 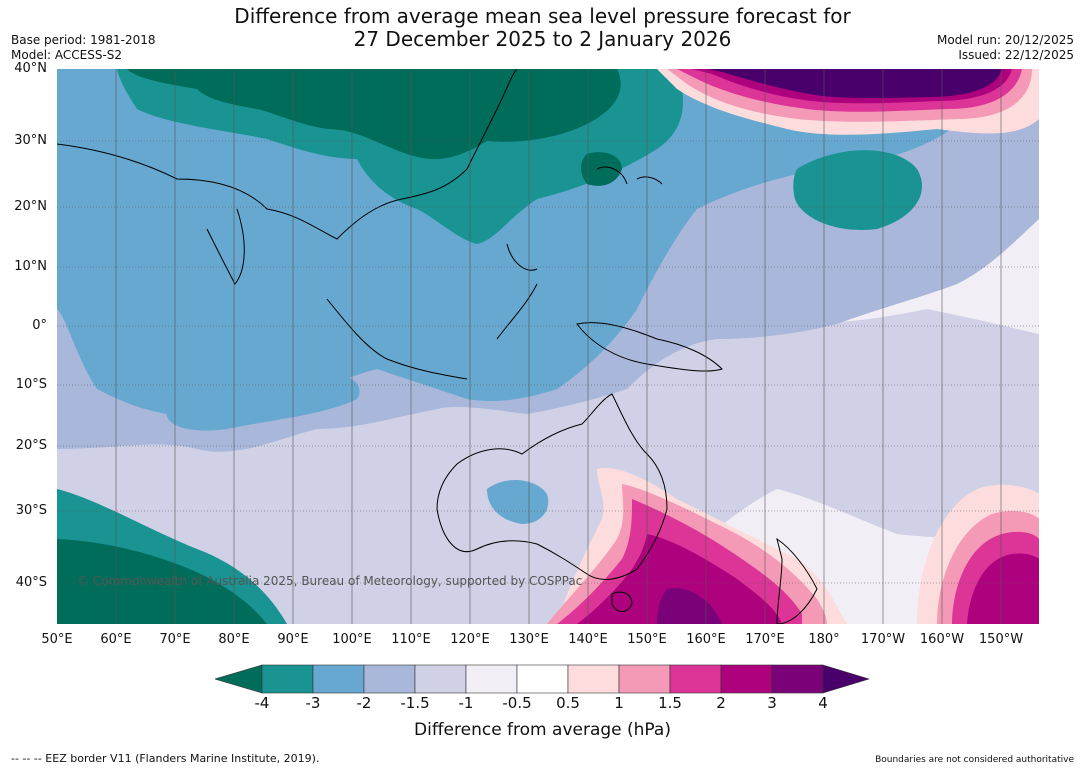 I want to click on lat-label-30n: 30°N, so click(x=30, y=140).